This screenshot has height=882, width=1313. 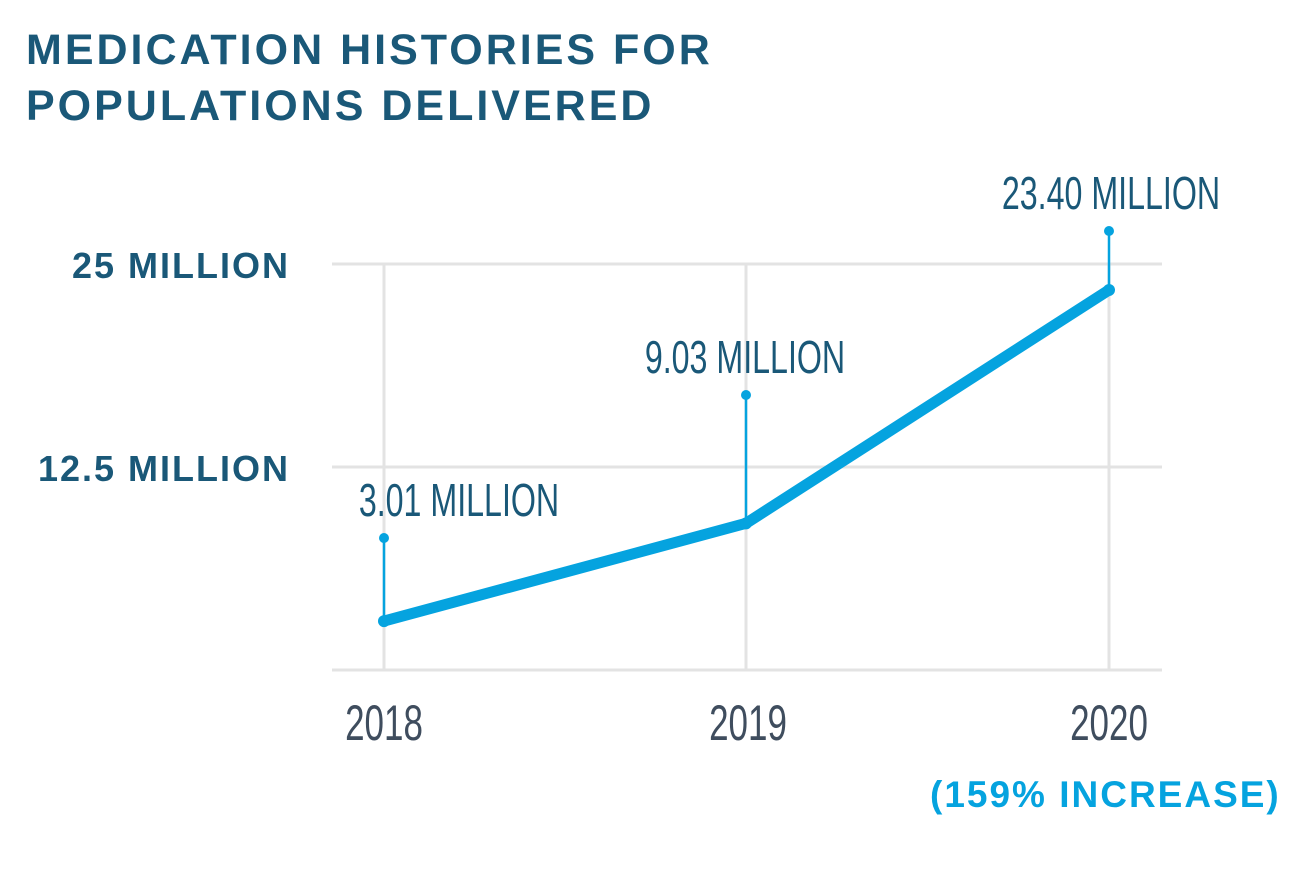 What do you see at coordinates (164, 468) in the screenshot?
I see `y-tick-label: 12.5 MILLION` at bounding box center [164, 468].